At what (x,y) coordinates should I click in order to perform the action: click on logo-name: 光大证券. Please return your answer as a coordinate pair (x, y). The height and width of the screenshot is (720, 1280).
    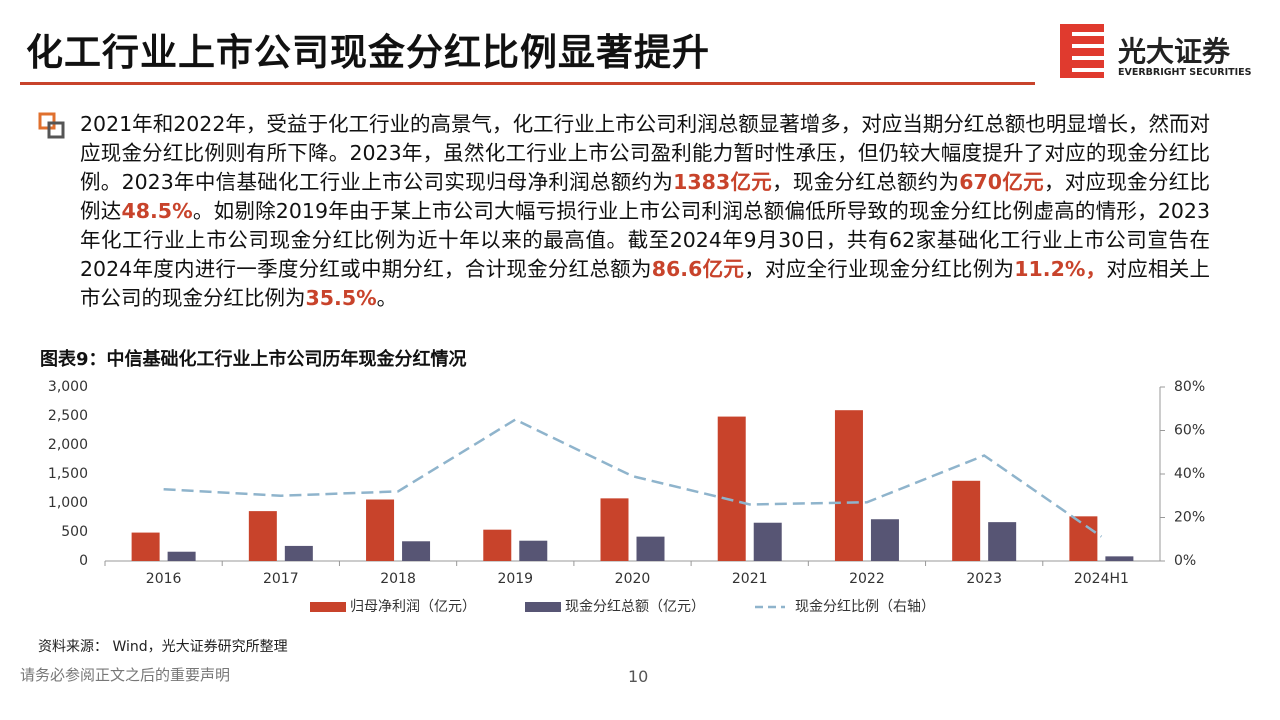
    Looking at the image, I should click on (1174, 51).